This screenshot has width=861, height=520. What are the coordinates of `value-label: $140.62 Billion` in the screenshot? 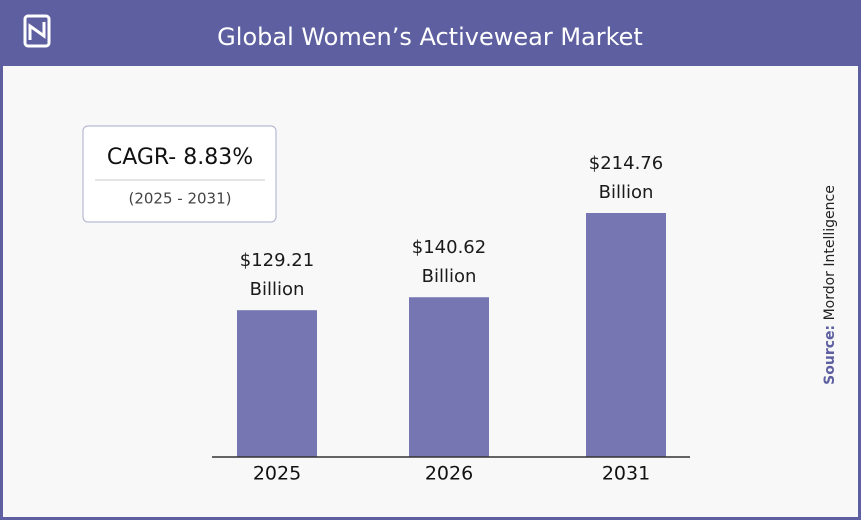 It's located at (449, 262).